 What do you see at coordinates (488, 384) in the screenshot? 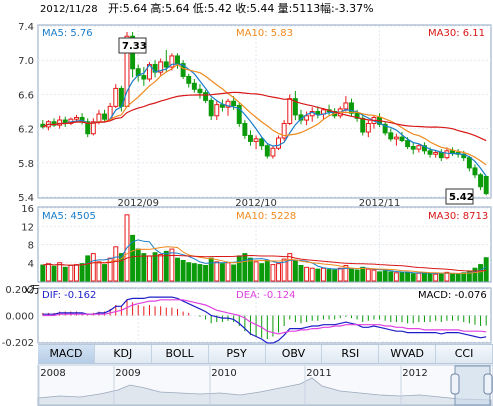
I see `navigator-right-handle` at bounding box center [488, 384].